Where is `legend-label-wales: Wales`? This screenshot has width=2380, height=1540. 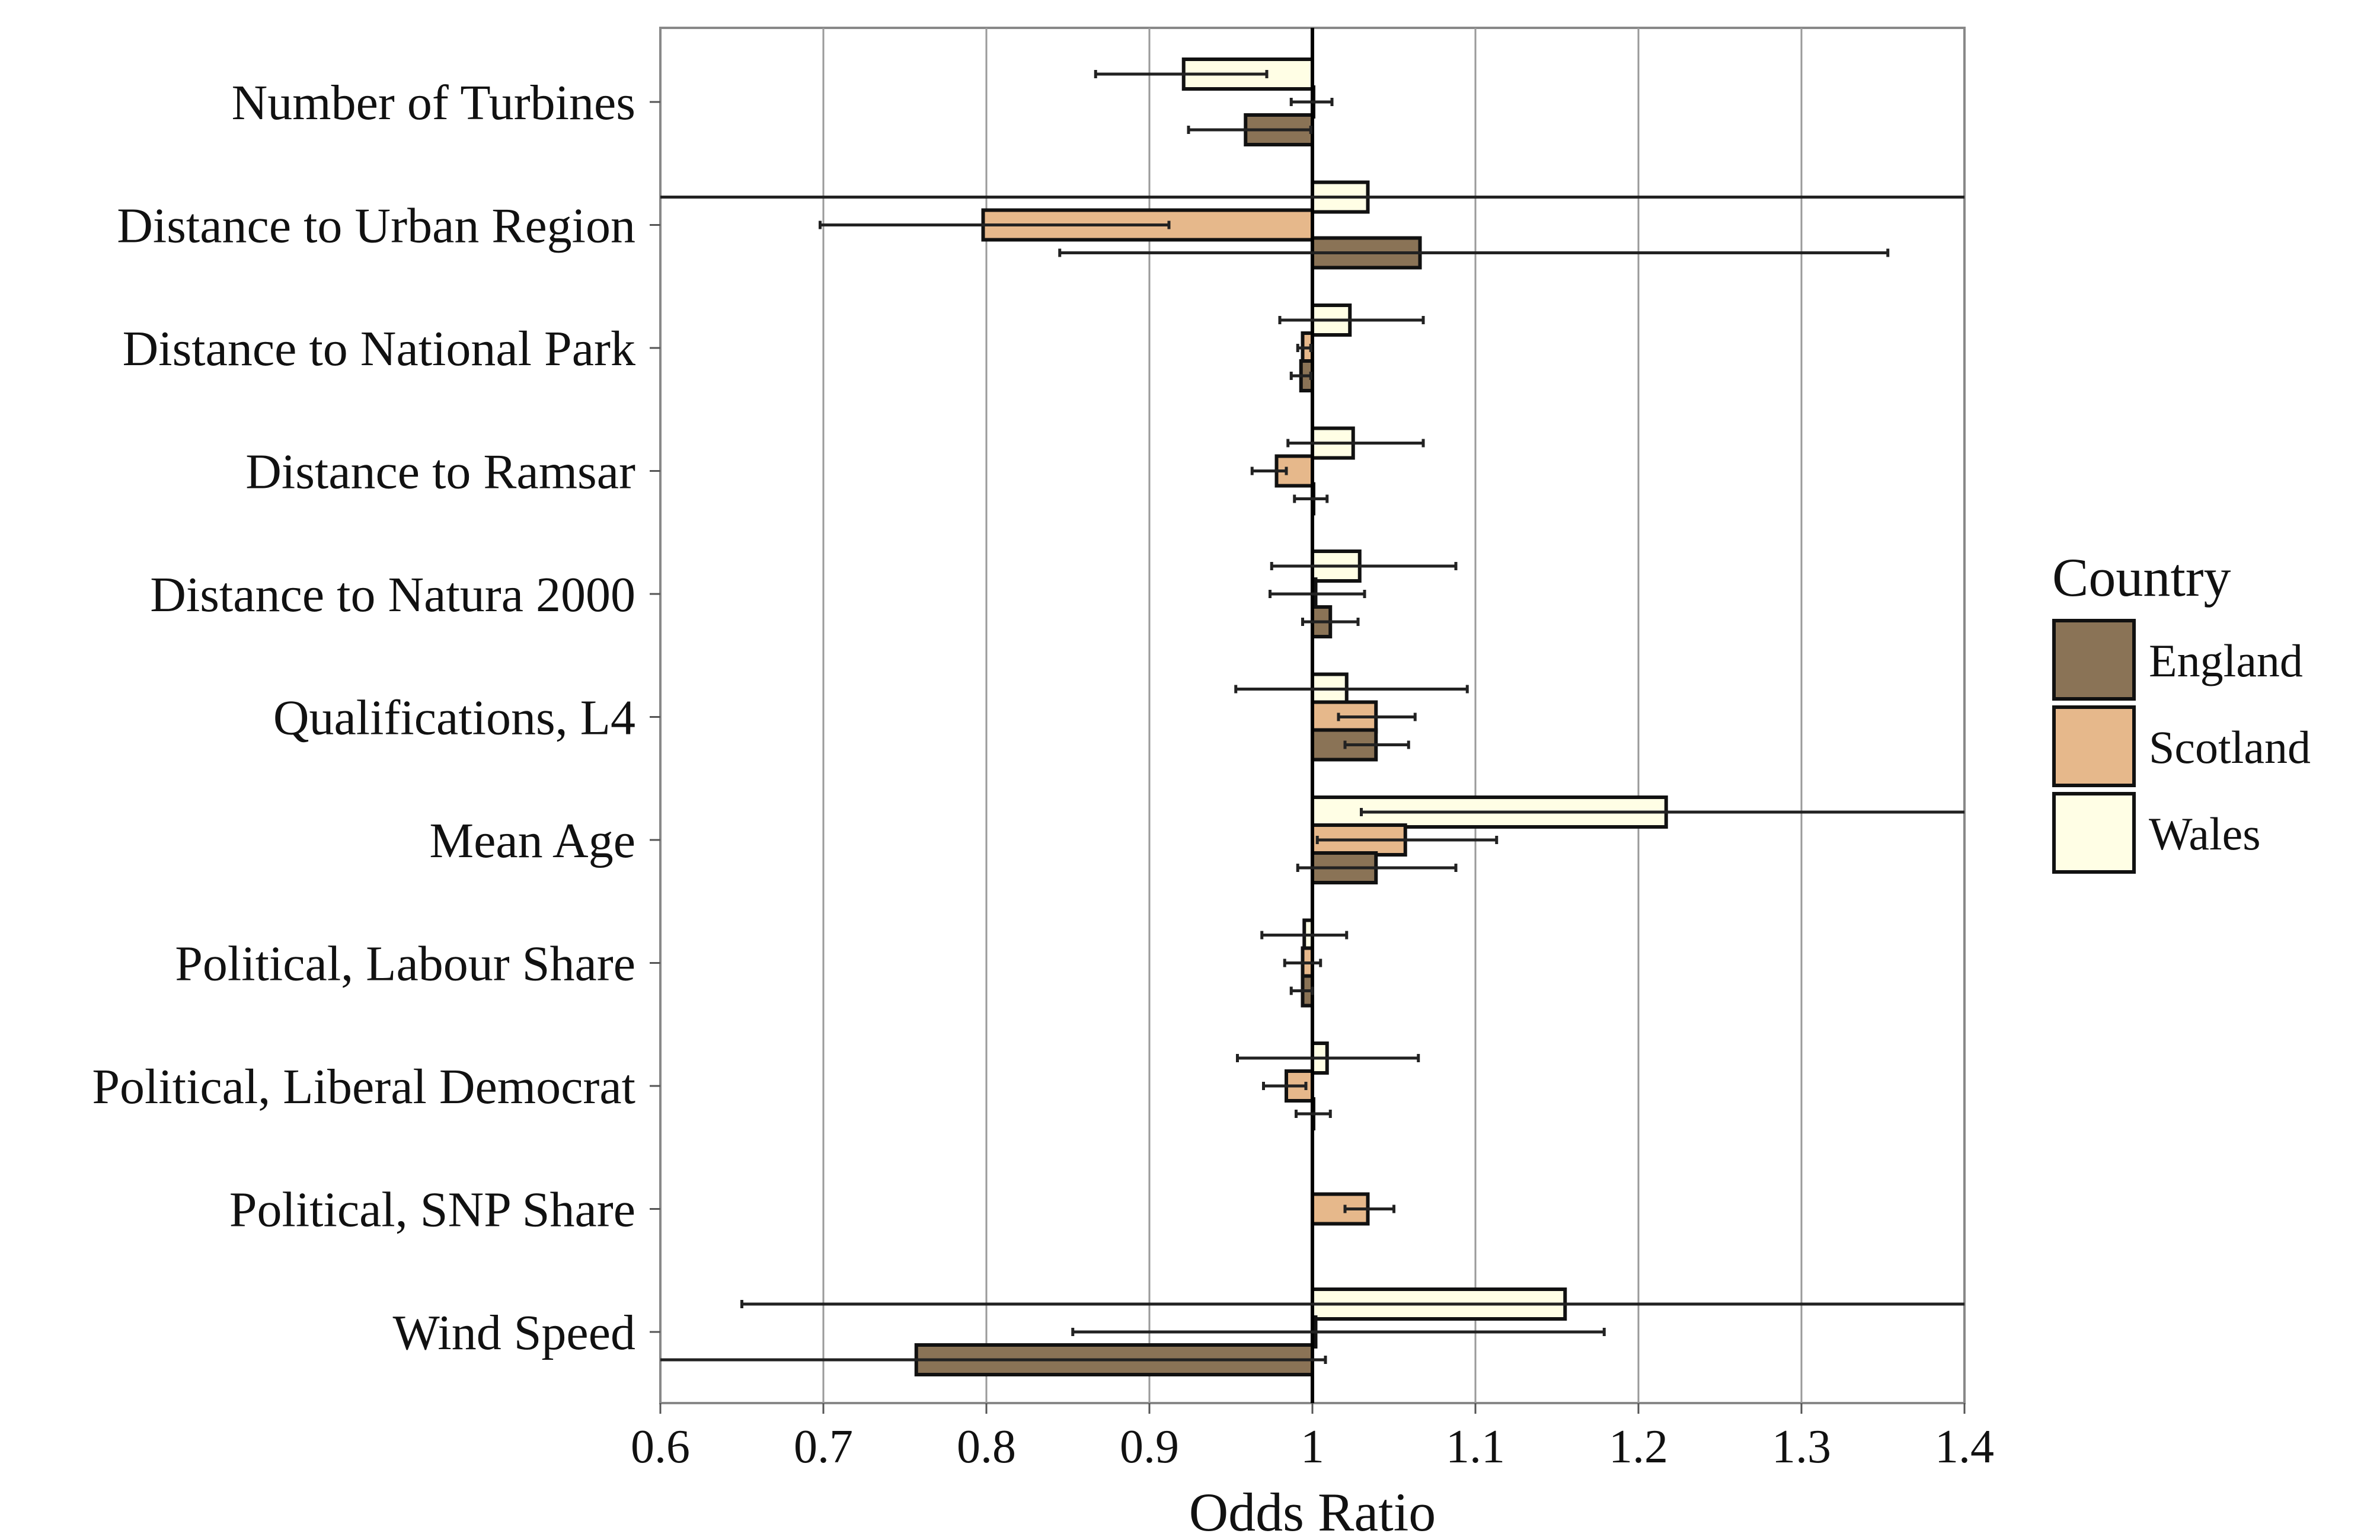
legend-label-wales: Wales is located at coordinates (2205, 834).